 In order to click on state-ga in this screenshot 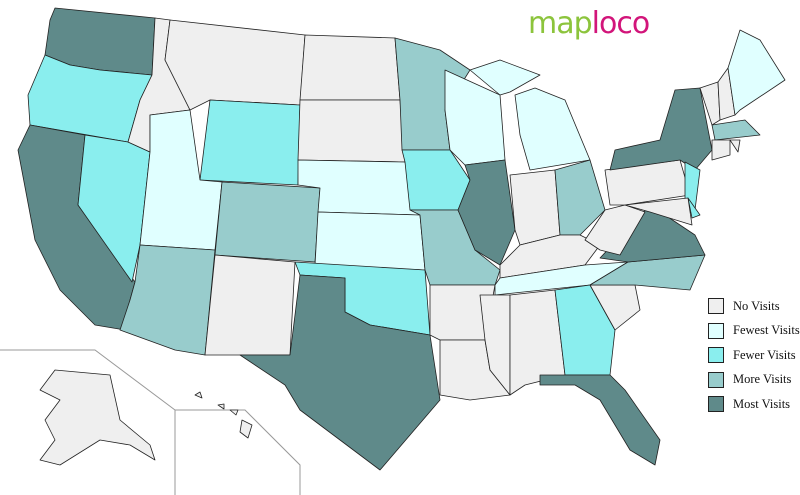, I will do `click(585, 330)`.